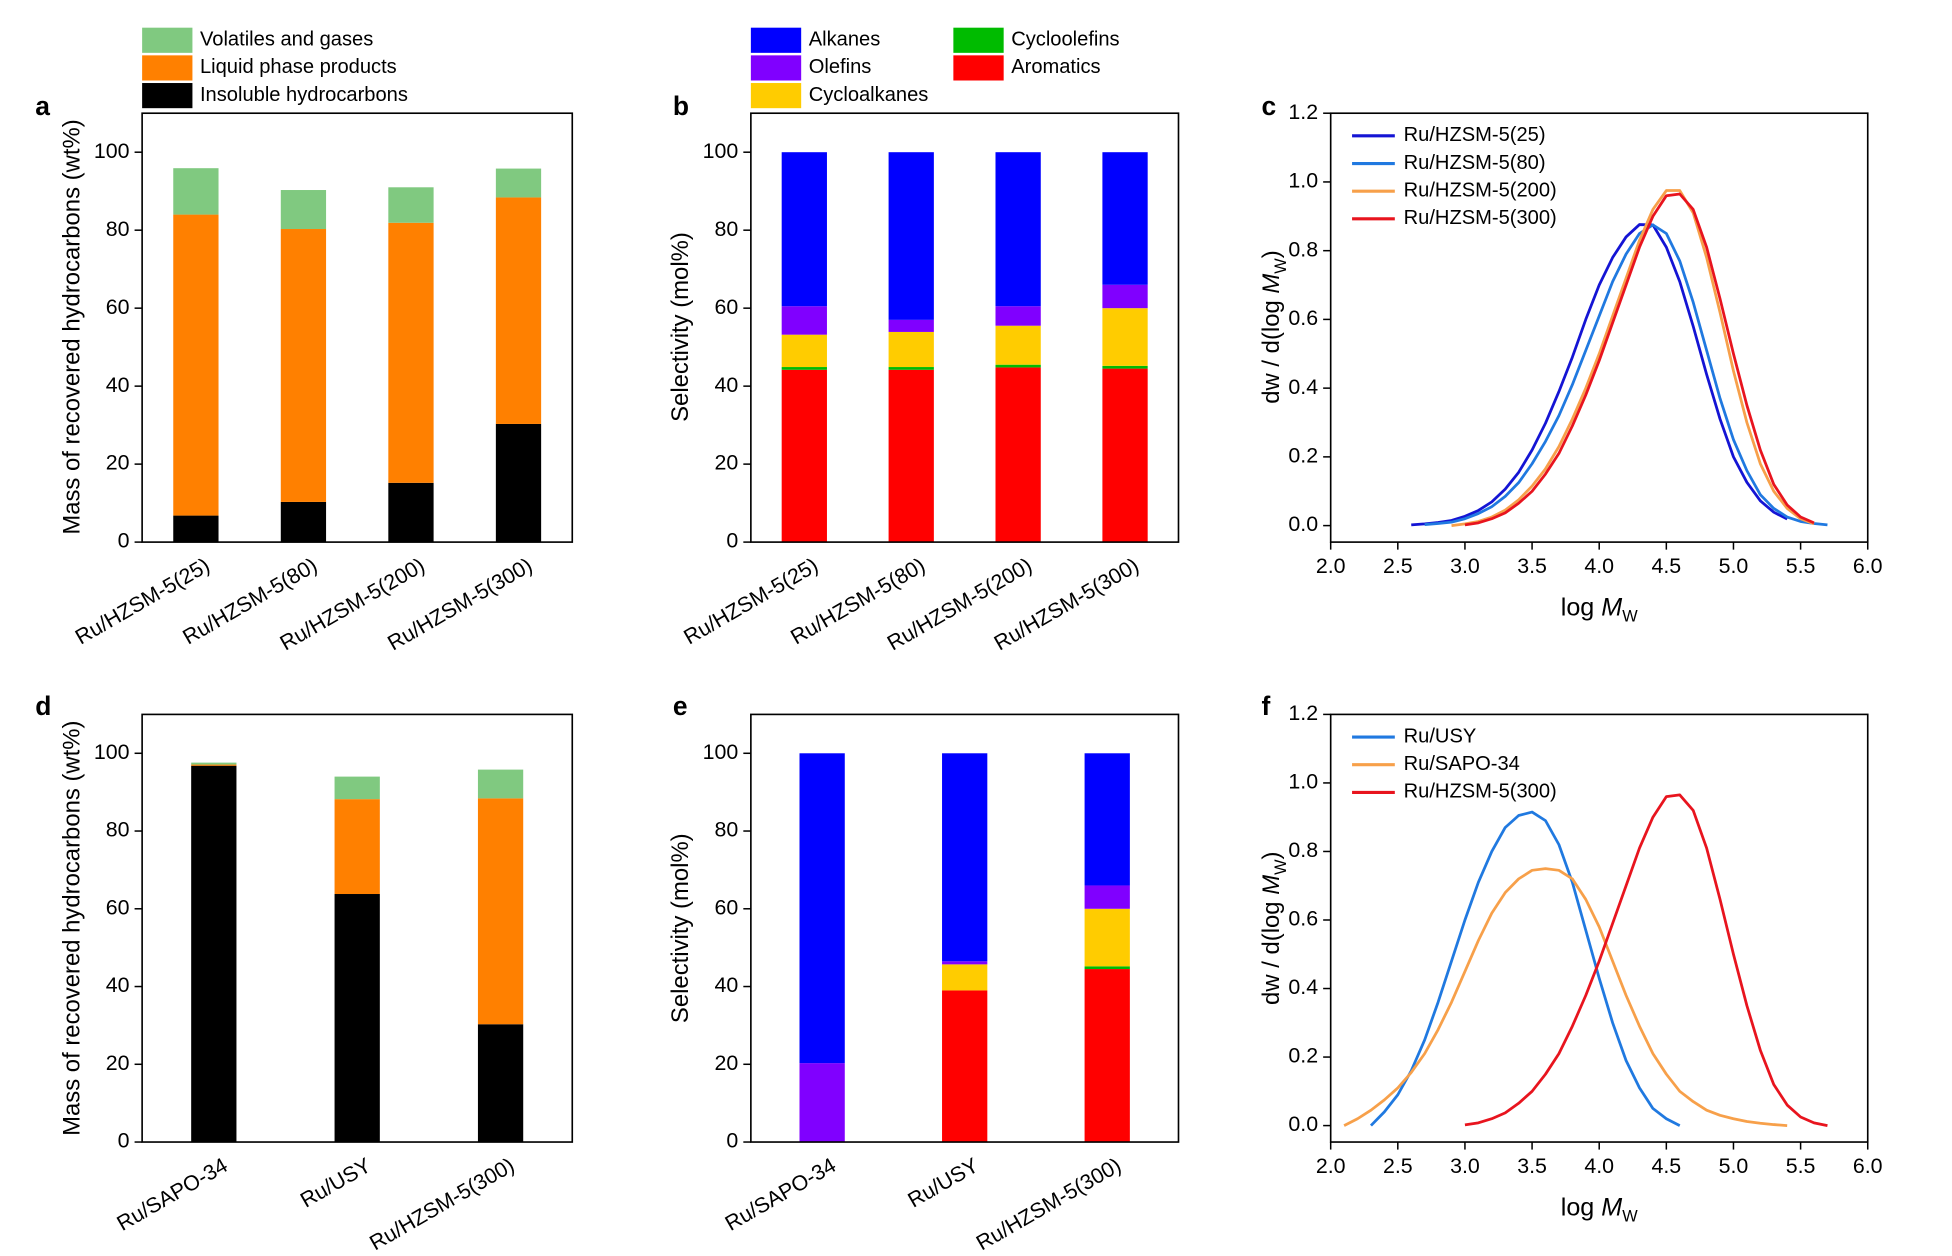  Describe the element at coordinates (42, 106) in the screenshot. I see `panel-label: a` at that location.